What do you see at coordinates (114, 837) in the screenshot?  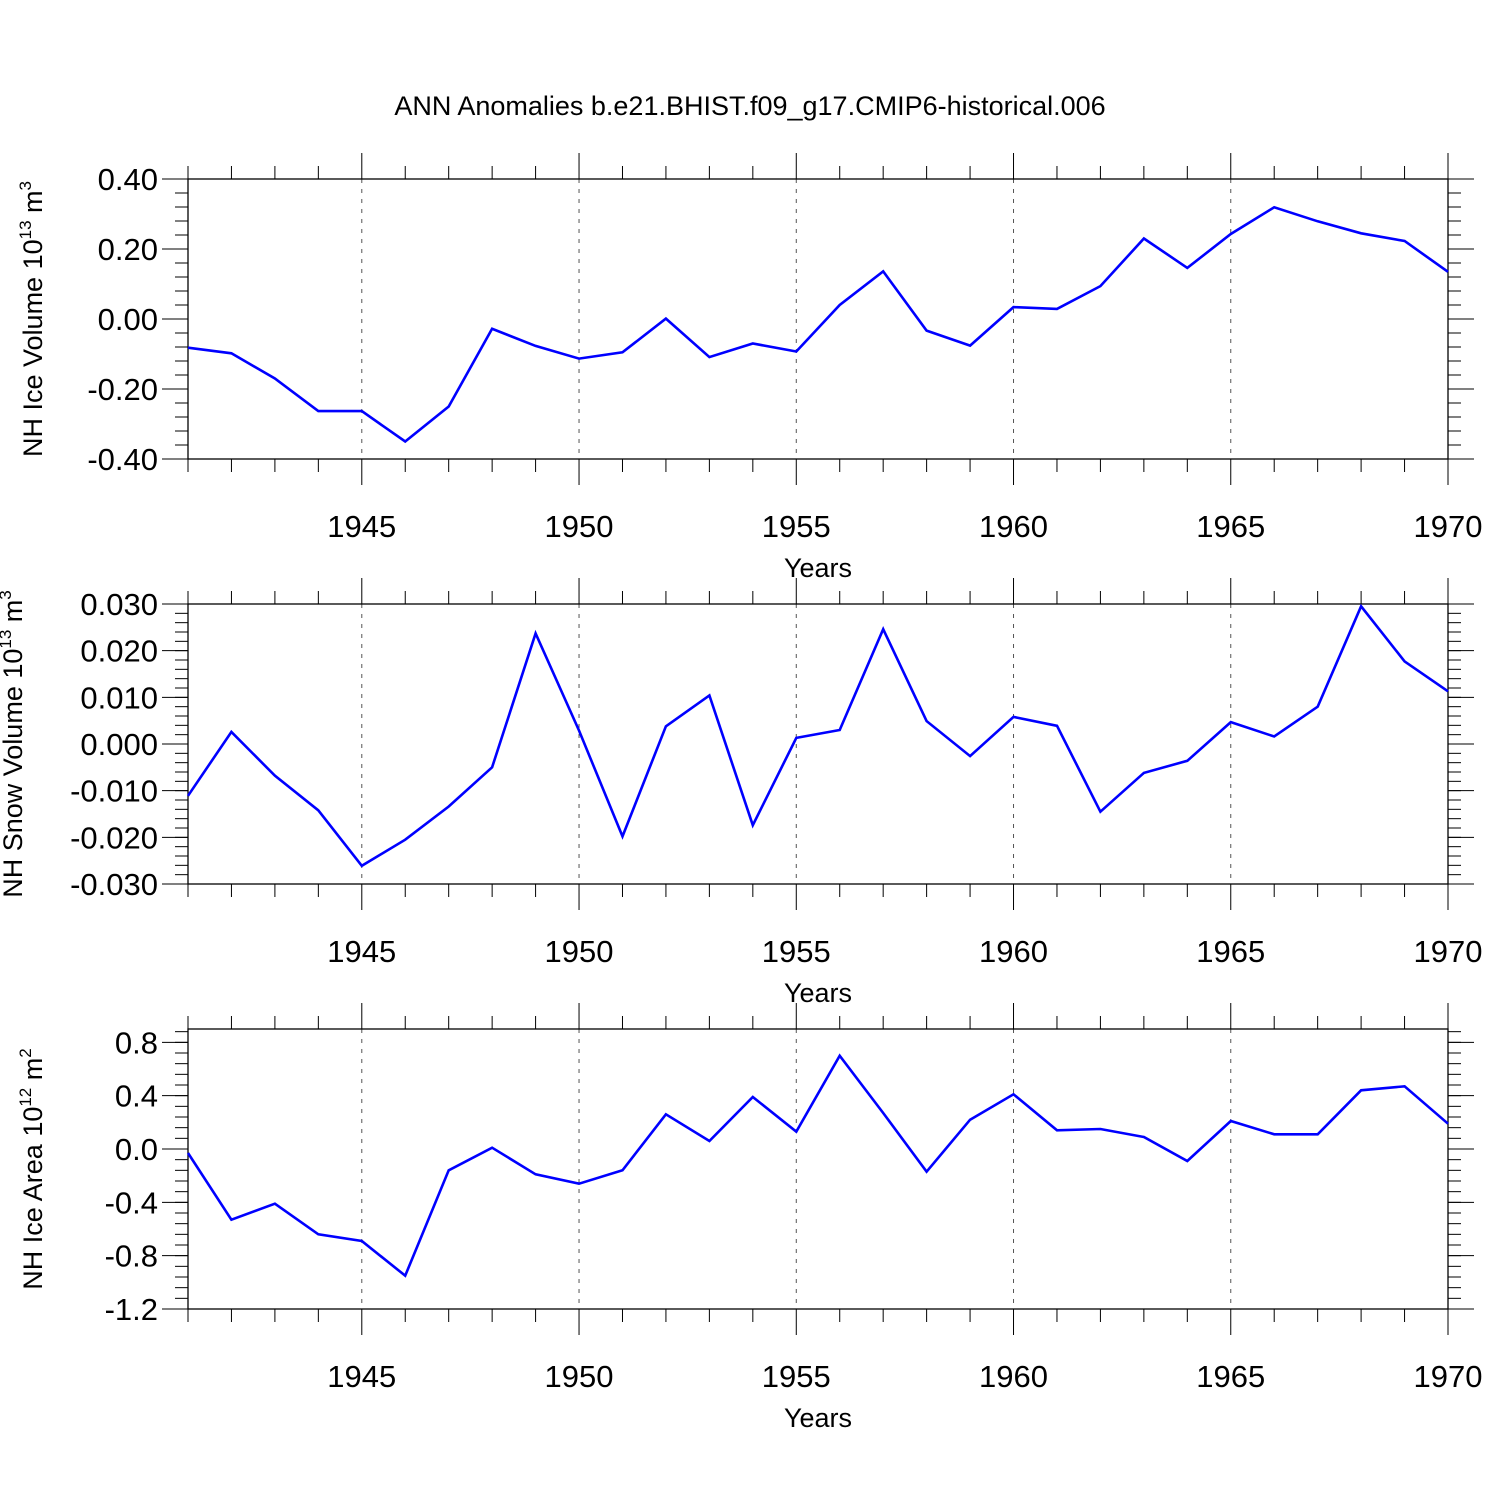 I see `y-tick-label: -0.020` at bounding box center [114, 837].